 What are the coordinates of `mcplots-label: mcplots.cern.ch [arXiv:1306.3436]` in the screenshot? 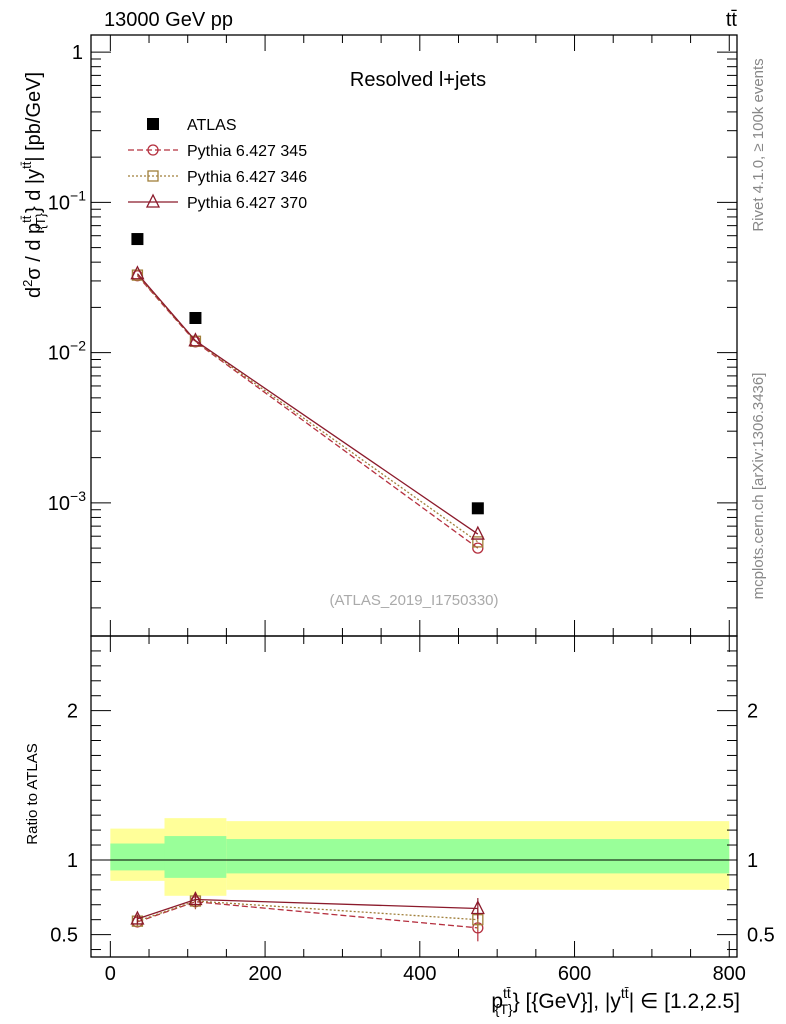 It's located at (758, 486).